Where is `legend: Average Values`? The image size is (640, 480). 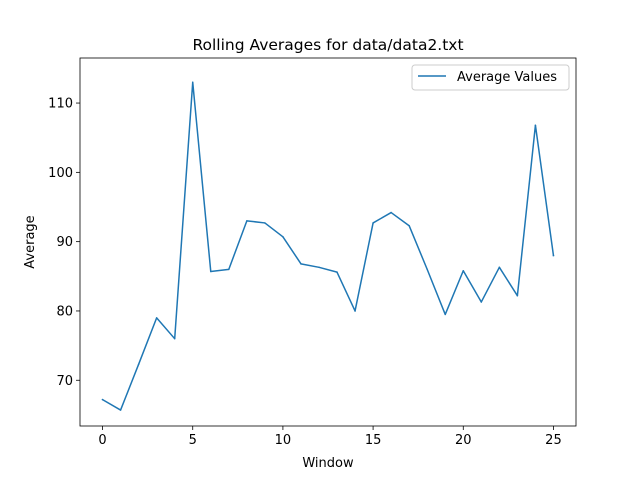 legend: Average Values is located at coordinates (490, 77).